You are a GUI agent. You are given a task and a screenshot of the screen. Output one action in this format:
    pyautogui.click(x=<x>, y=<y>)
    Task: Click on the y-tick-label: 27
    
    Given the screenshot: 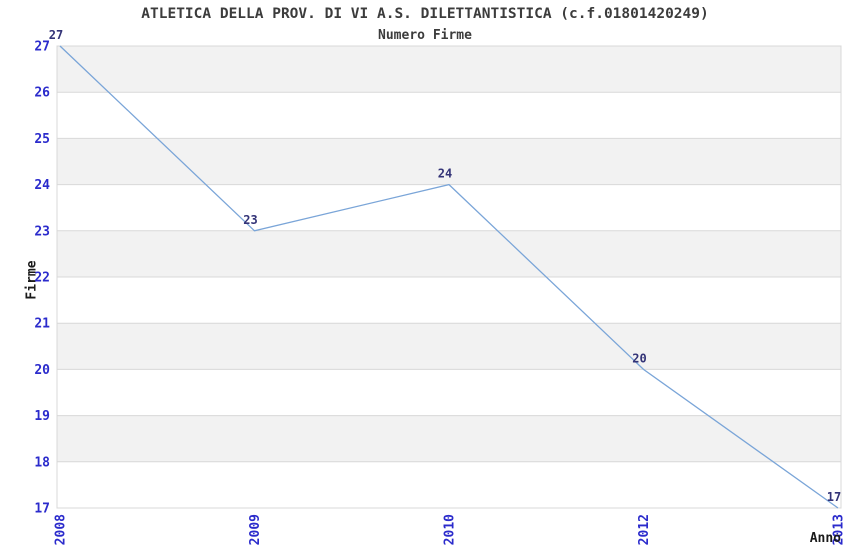 What is the action you would take?
    pyautogui.click(x=42, y=47)
    